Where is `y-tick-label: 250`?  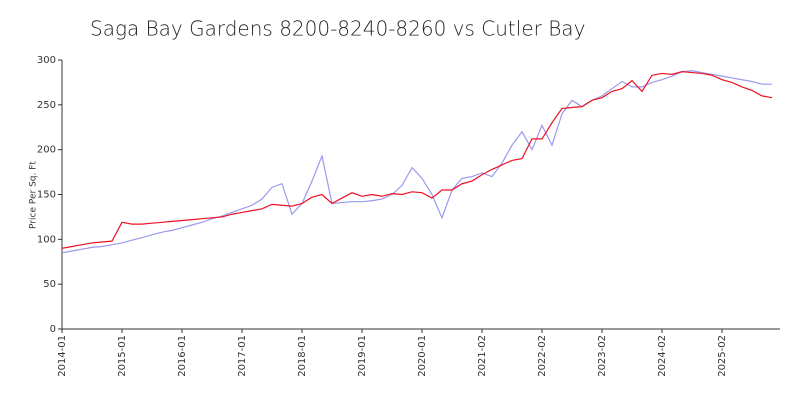 y-tick-label: 250 is located at coordinates (46, 105).